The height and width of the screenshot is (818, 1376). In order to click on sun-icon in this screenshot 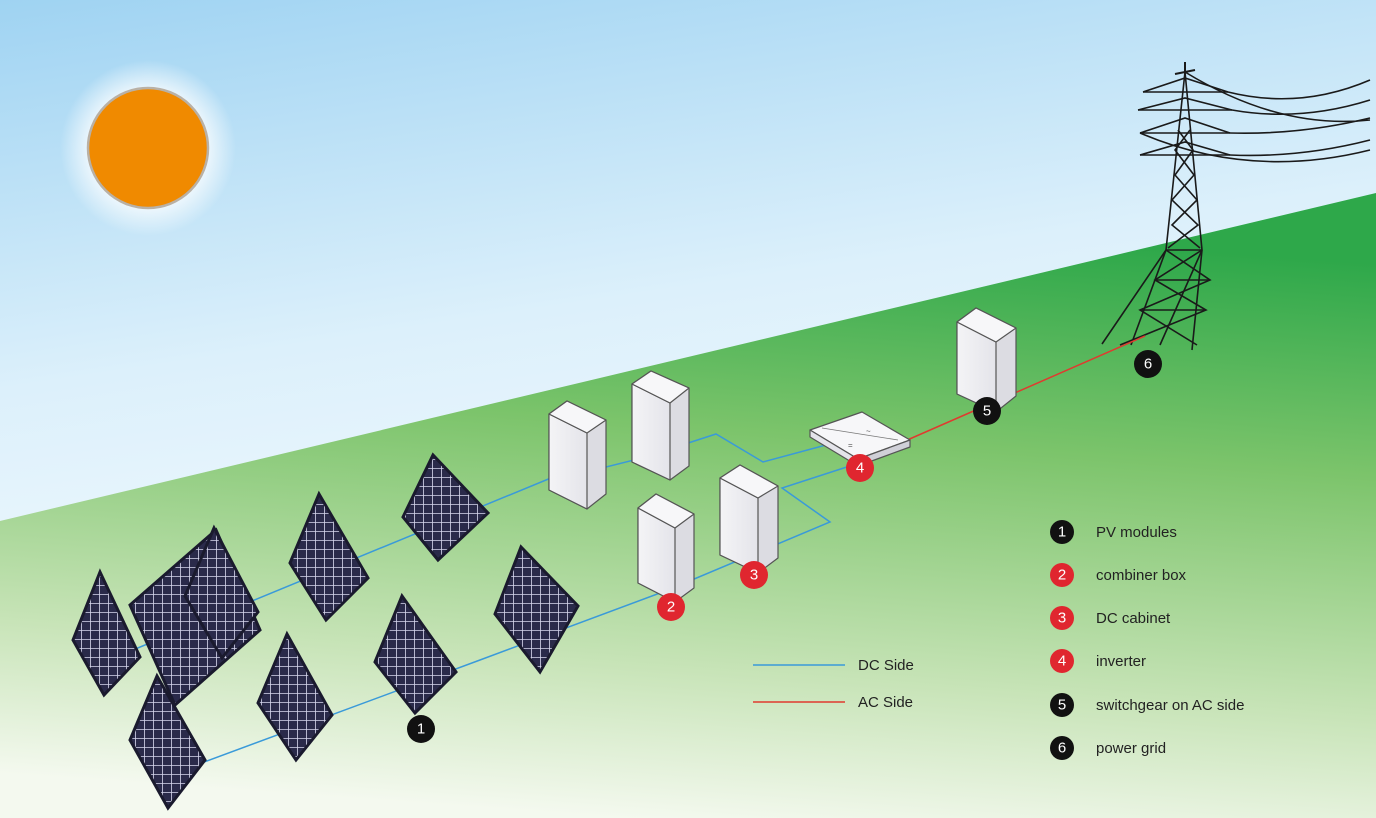, I will do `click(148, 148)`.